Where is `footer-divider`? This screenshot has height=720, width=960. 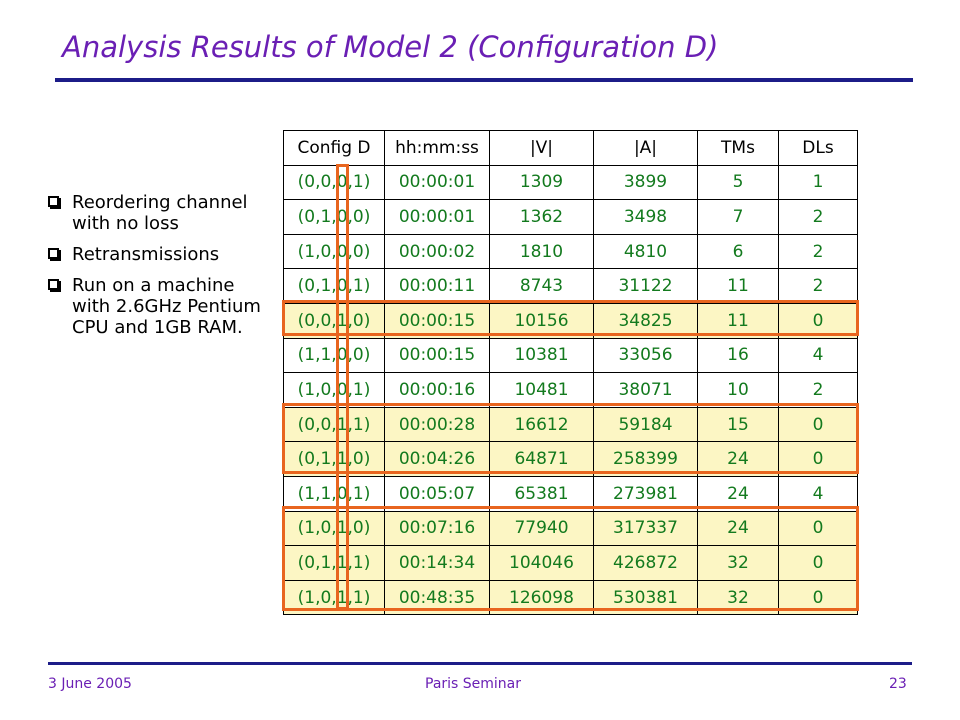 footer-divider is located at coordinates (480, 663).